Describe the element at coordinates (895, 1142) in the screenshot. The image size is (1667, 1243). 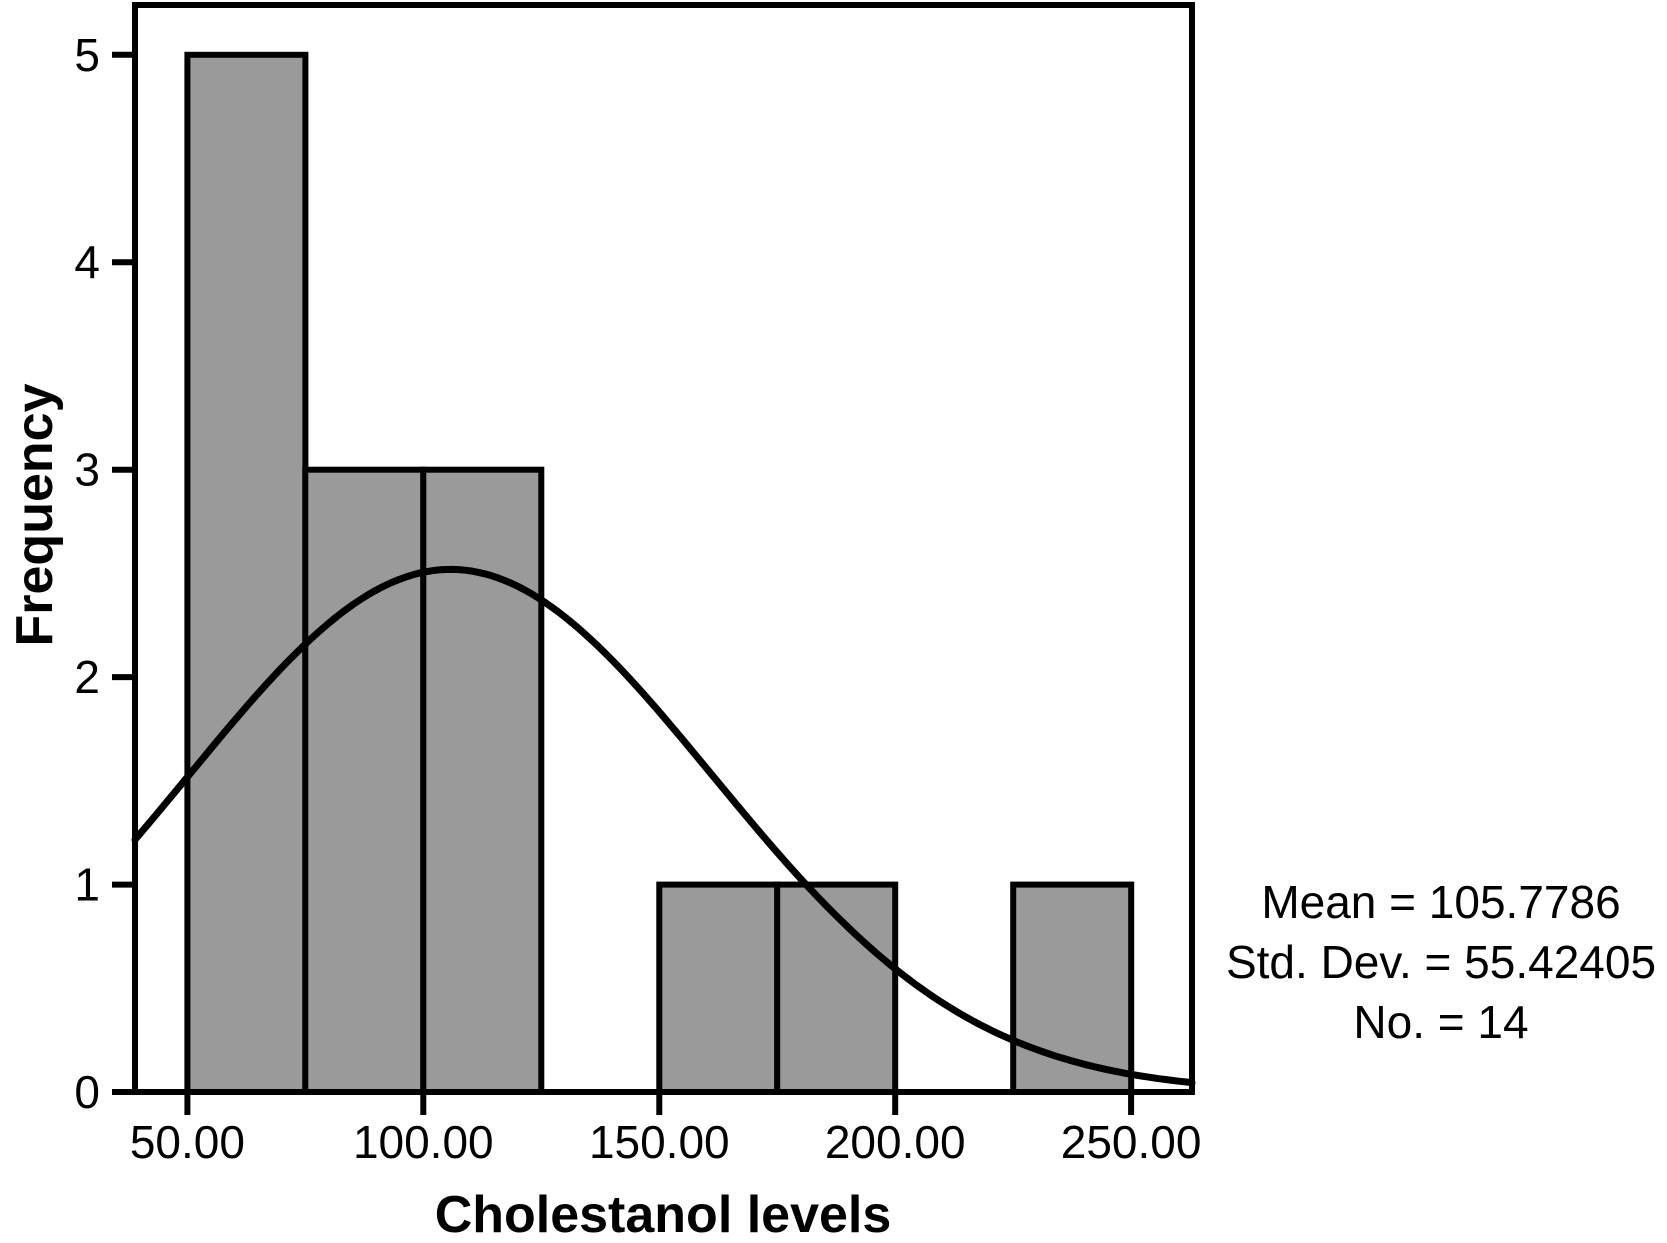
I see `x-tick-label: 200.00` at that location.